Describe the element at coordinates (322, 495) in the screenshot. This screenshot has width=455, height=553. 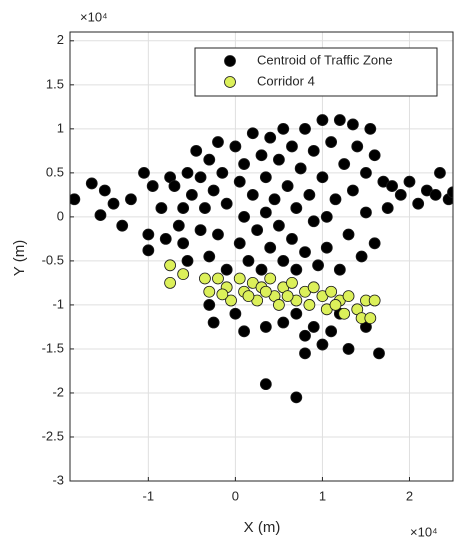
I see `x-tick-label: 1` at that location.